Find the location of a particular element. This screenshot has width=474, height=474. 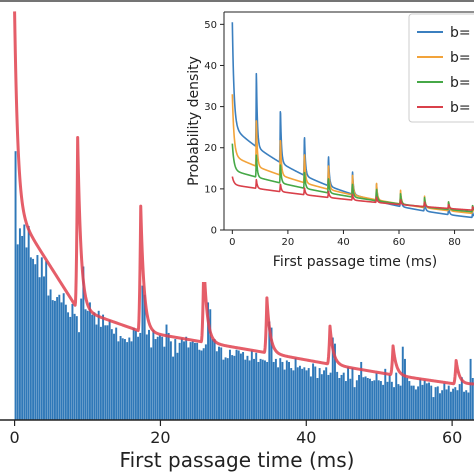

inset-x-tick-label: 0 is located at coordinates (232, 242).